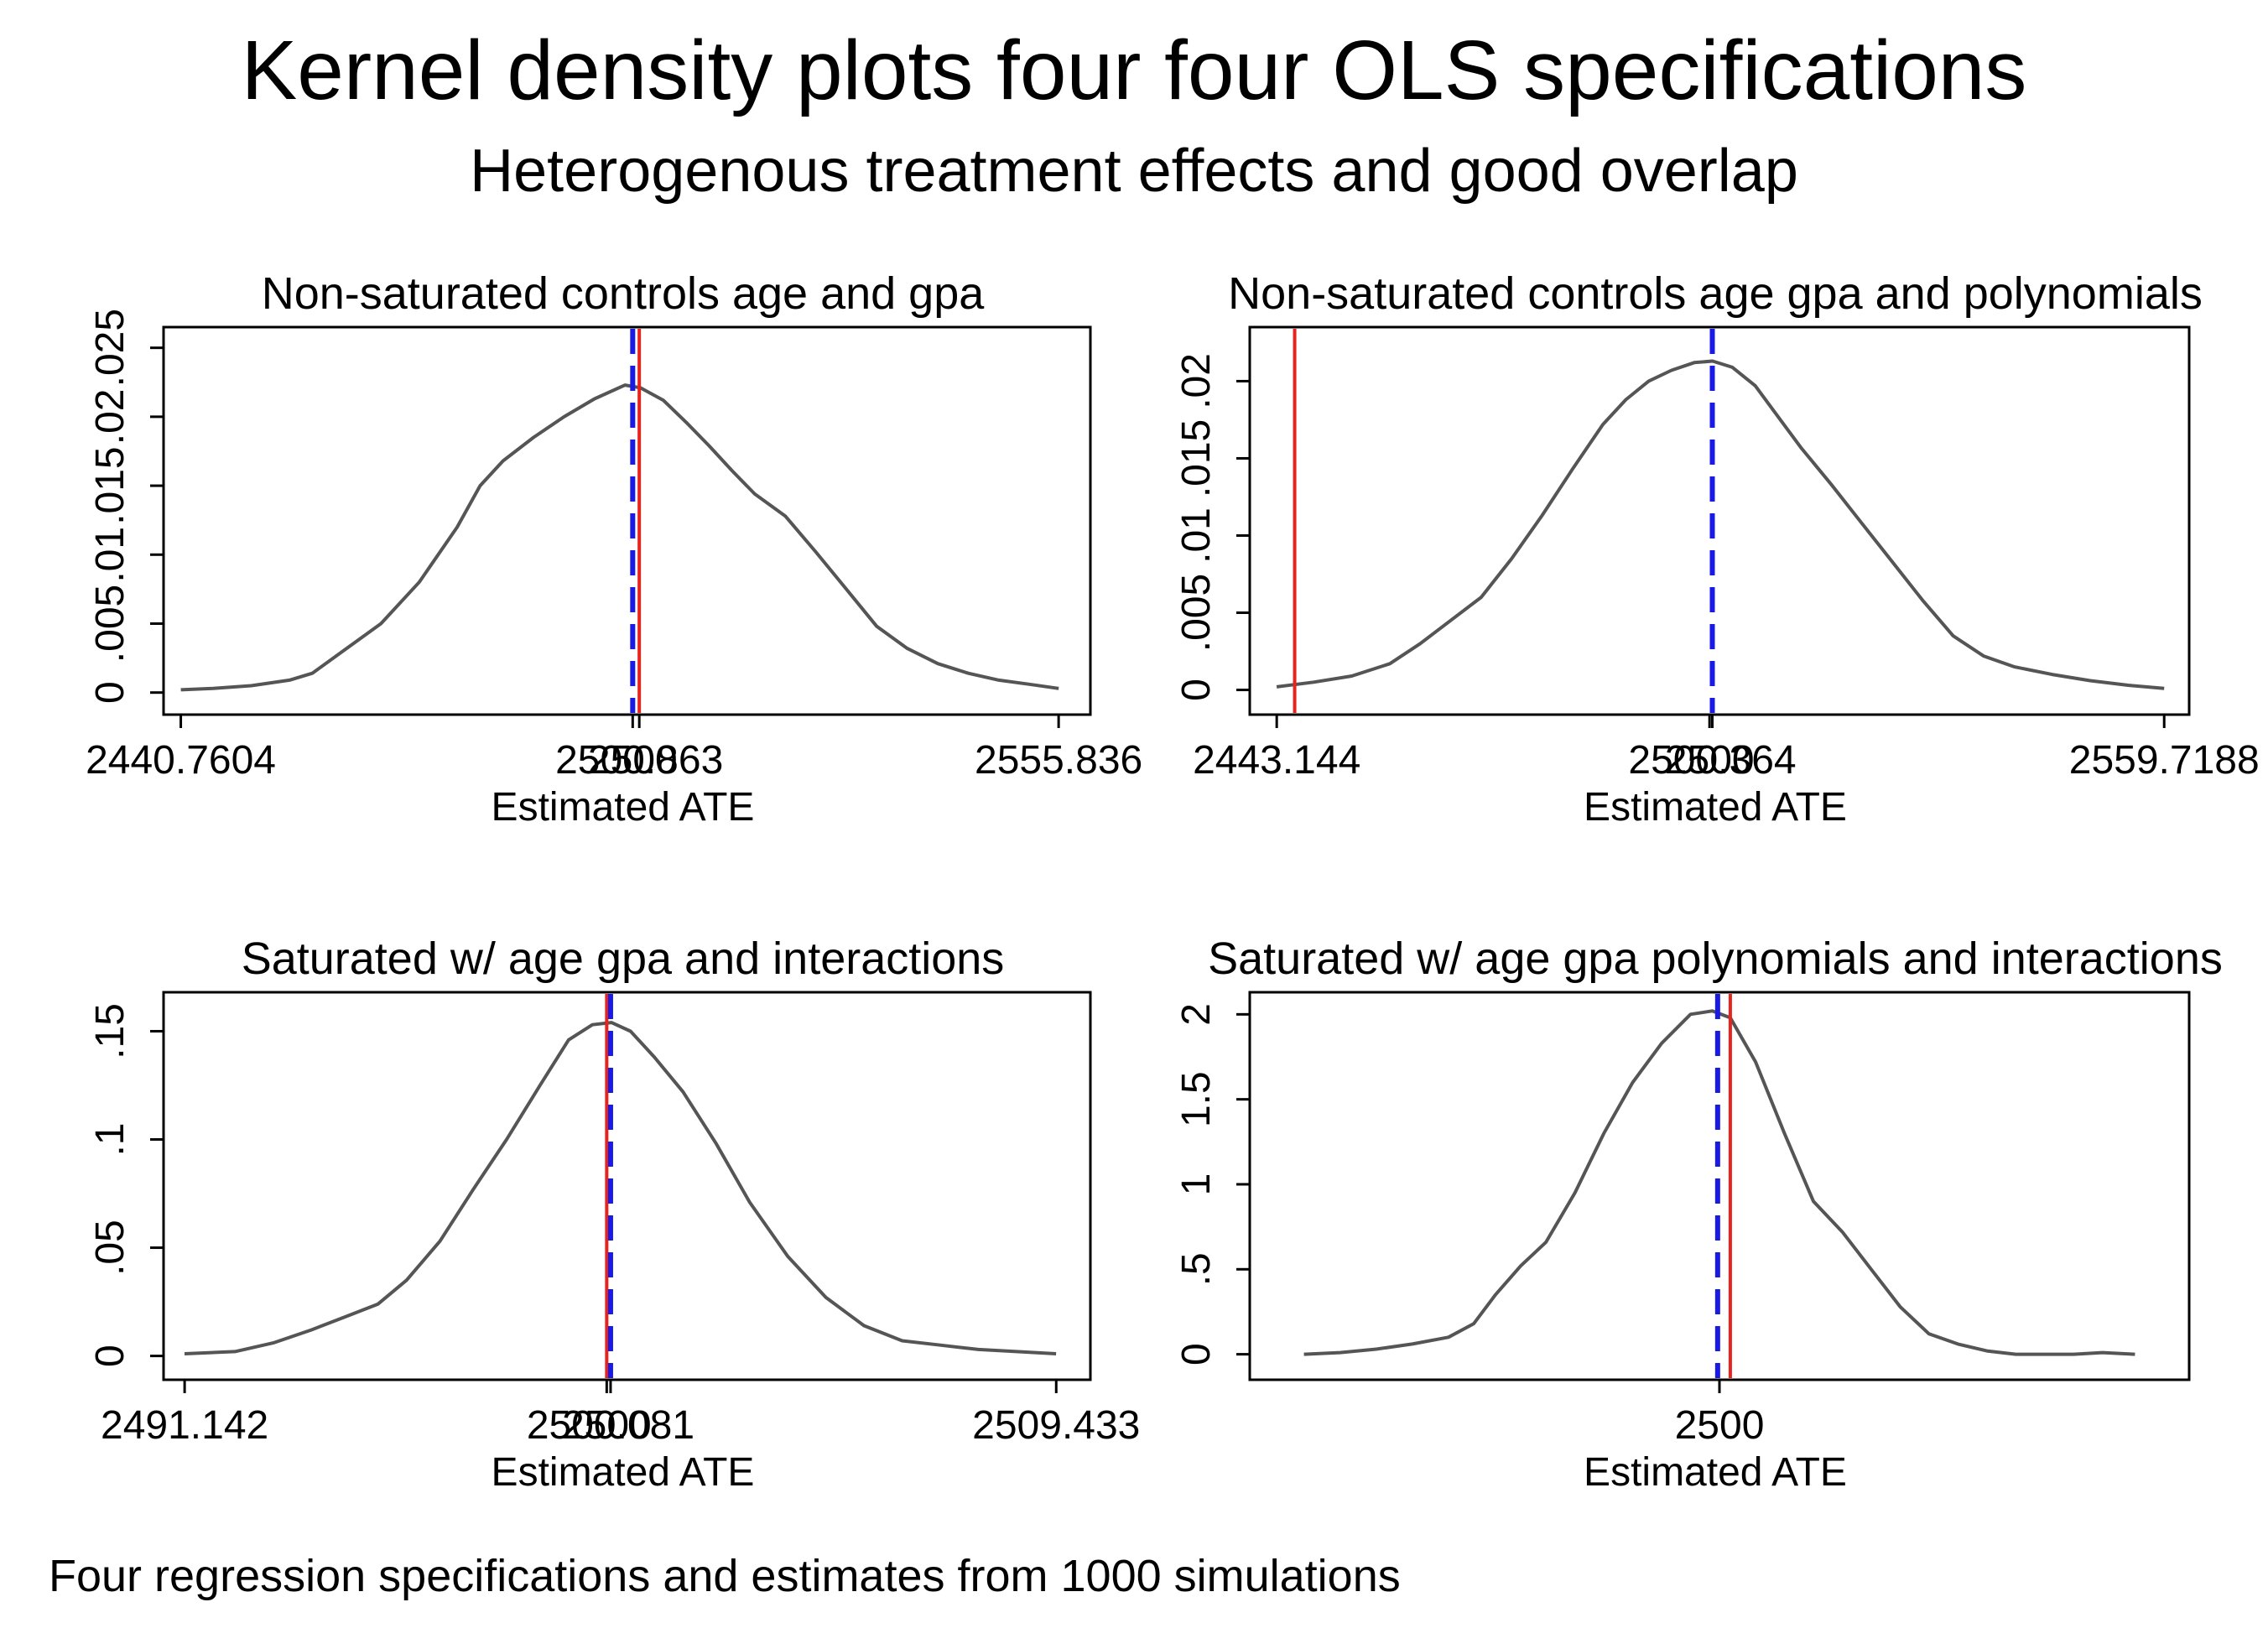 This screenshot has width=2268, height=1649. Describe the element at coordinates (2164, 760) in the screenshot. I see `x-tick-label: 2559.7188` at that location.